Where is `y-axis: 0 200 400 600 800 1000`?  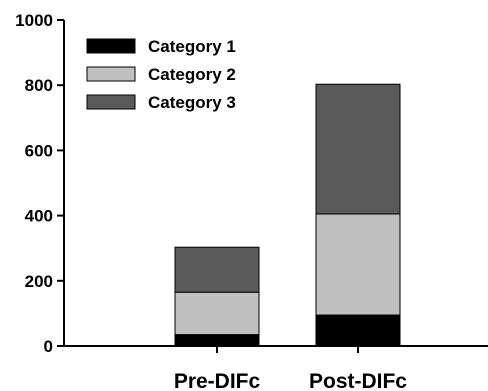 y-axis: 0 200 400 600 800 1000 is located at coordinates (40, 183).